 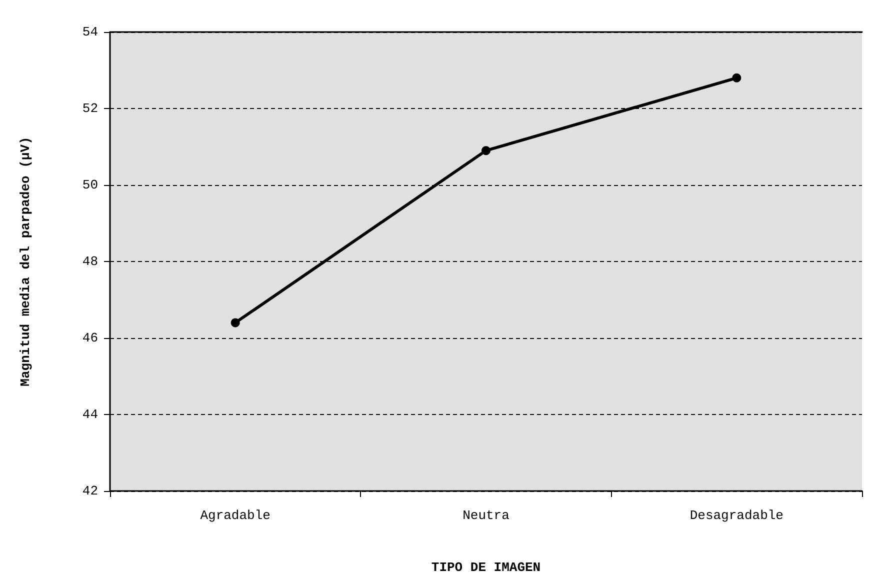 What do you see at coordinates (737, 515) in the screenshot?
I see `x-tick-label: Desagradable` at bounding box center [737, 515].